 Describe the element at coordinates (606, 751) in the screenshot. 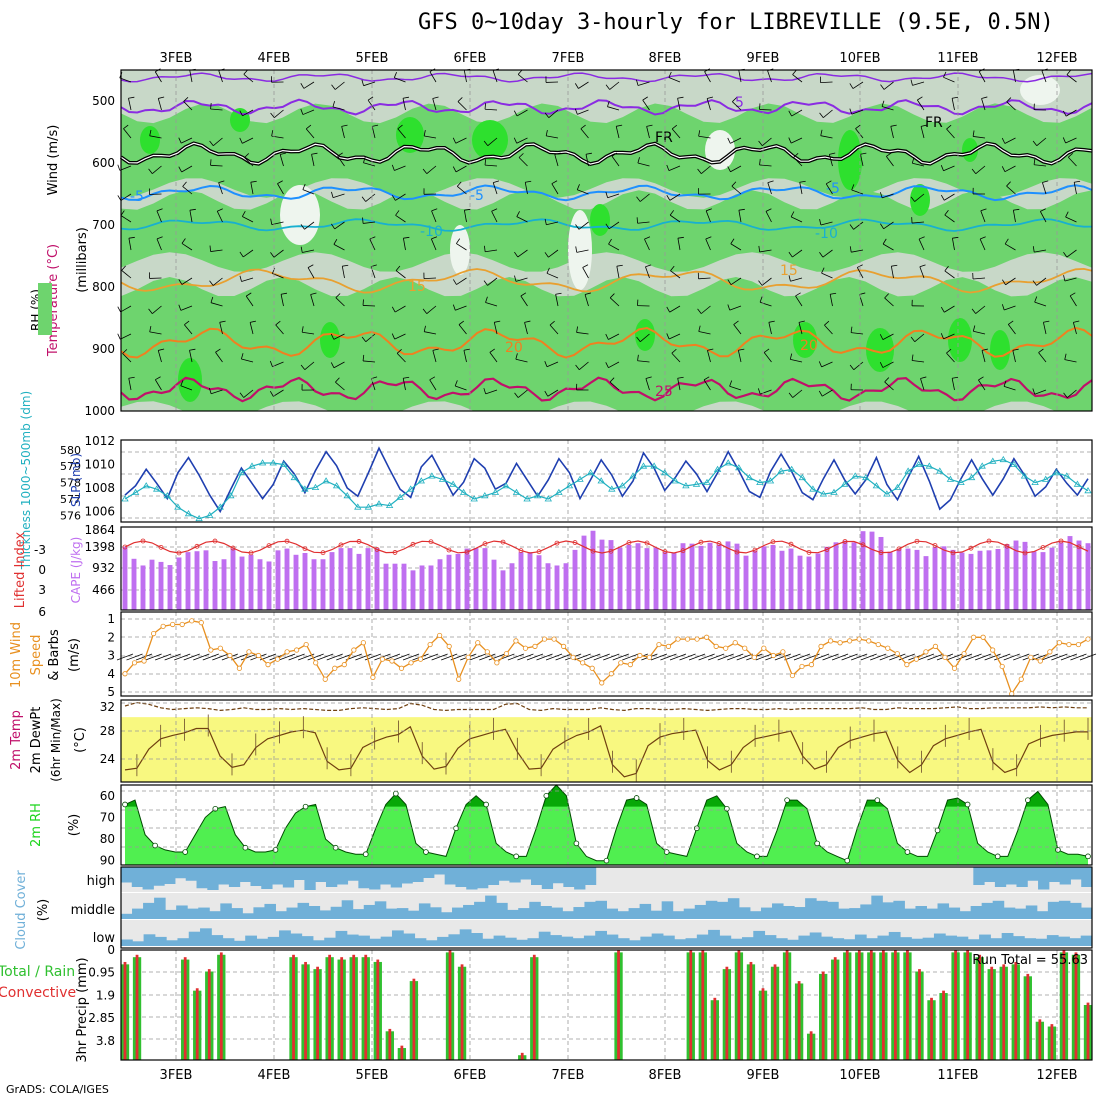

I see `temp2m-line` at that location.